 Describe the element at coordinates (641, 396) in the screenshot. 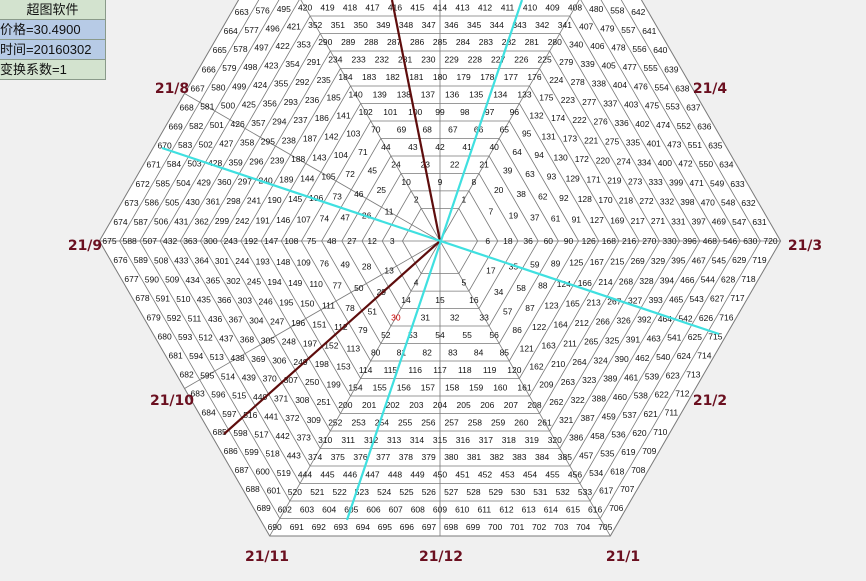

I see `cell-number: 538` at that location.